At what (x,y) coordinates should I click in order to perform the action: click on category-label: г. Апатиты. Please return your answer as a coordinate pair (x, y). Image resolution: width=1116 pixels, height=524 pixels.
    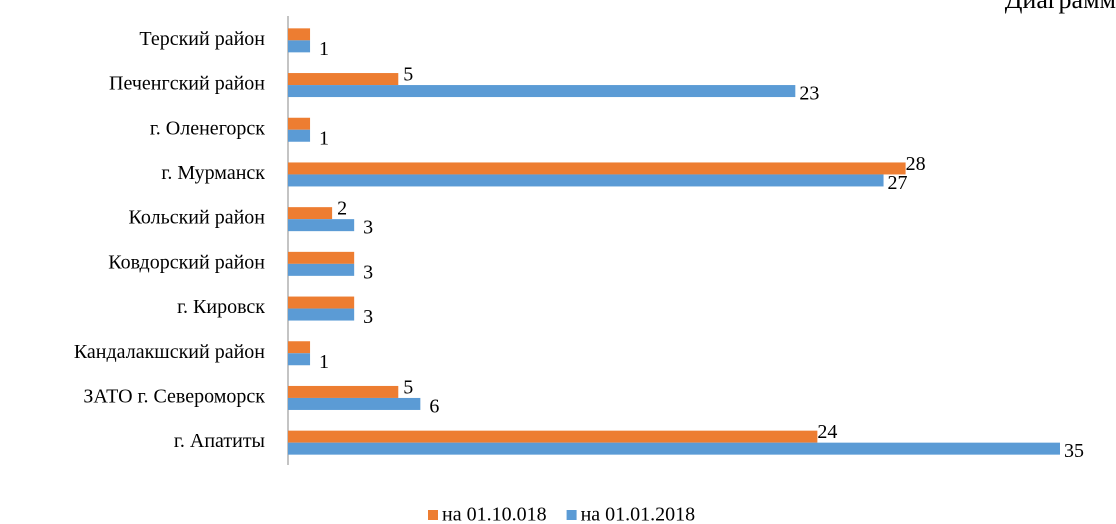
    Looking at the image, I should click on (219, 441).